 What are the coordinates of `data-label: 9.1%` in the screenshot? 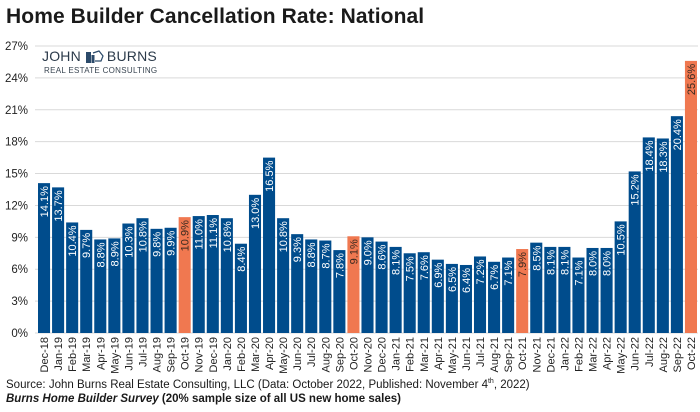 It's located at (354, 251).